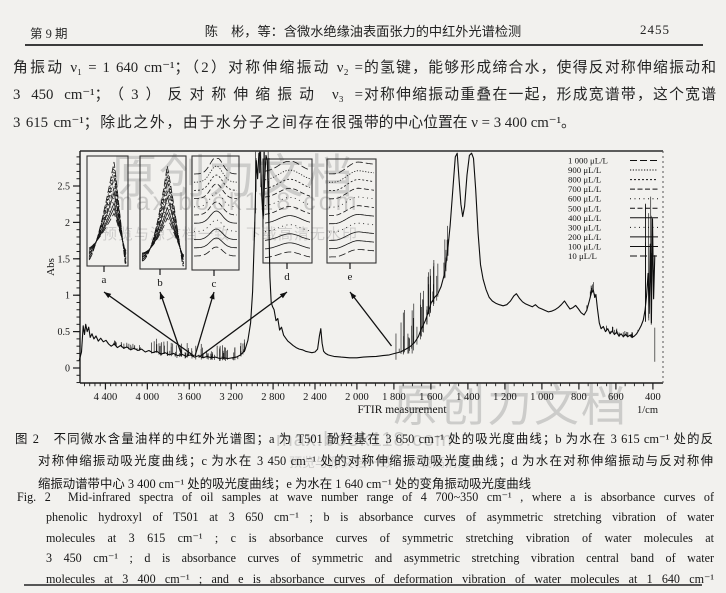  What do you see at coordinates (273, 397) in the screenshot?
I see `x-tick-label: 2 800` at bounding box center [273, 397].